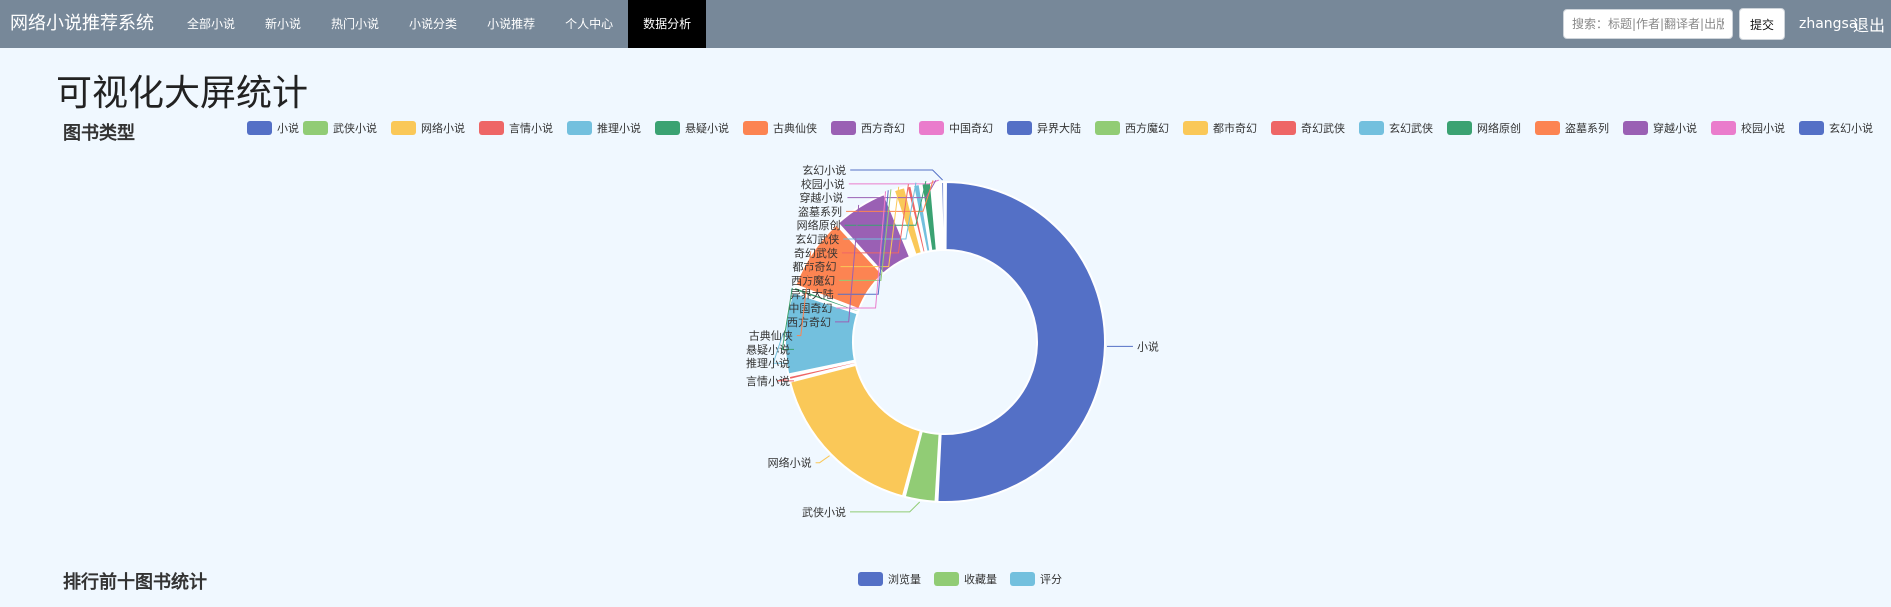 Image resolution: width=1891 pixels, height=607 pixels. What do you see at coordinates (1851, 128) in the screenshot?
I see `legend-label: 玄幻小说` at bounding box center [1851, 128].